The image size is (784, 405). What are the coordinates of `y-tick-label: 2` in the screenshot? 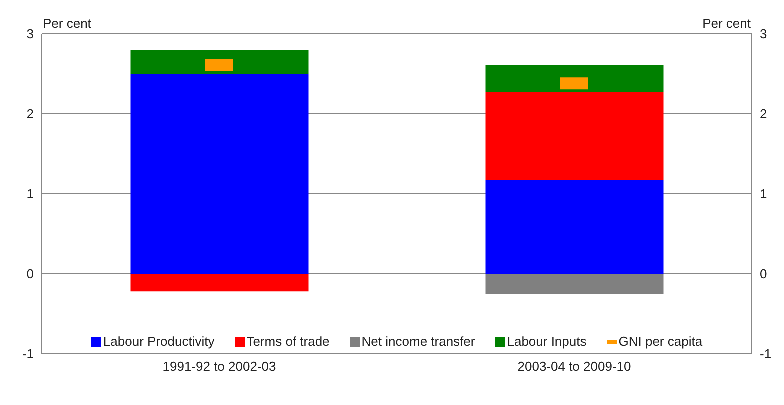 It's located at (30, 114).